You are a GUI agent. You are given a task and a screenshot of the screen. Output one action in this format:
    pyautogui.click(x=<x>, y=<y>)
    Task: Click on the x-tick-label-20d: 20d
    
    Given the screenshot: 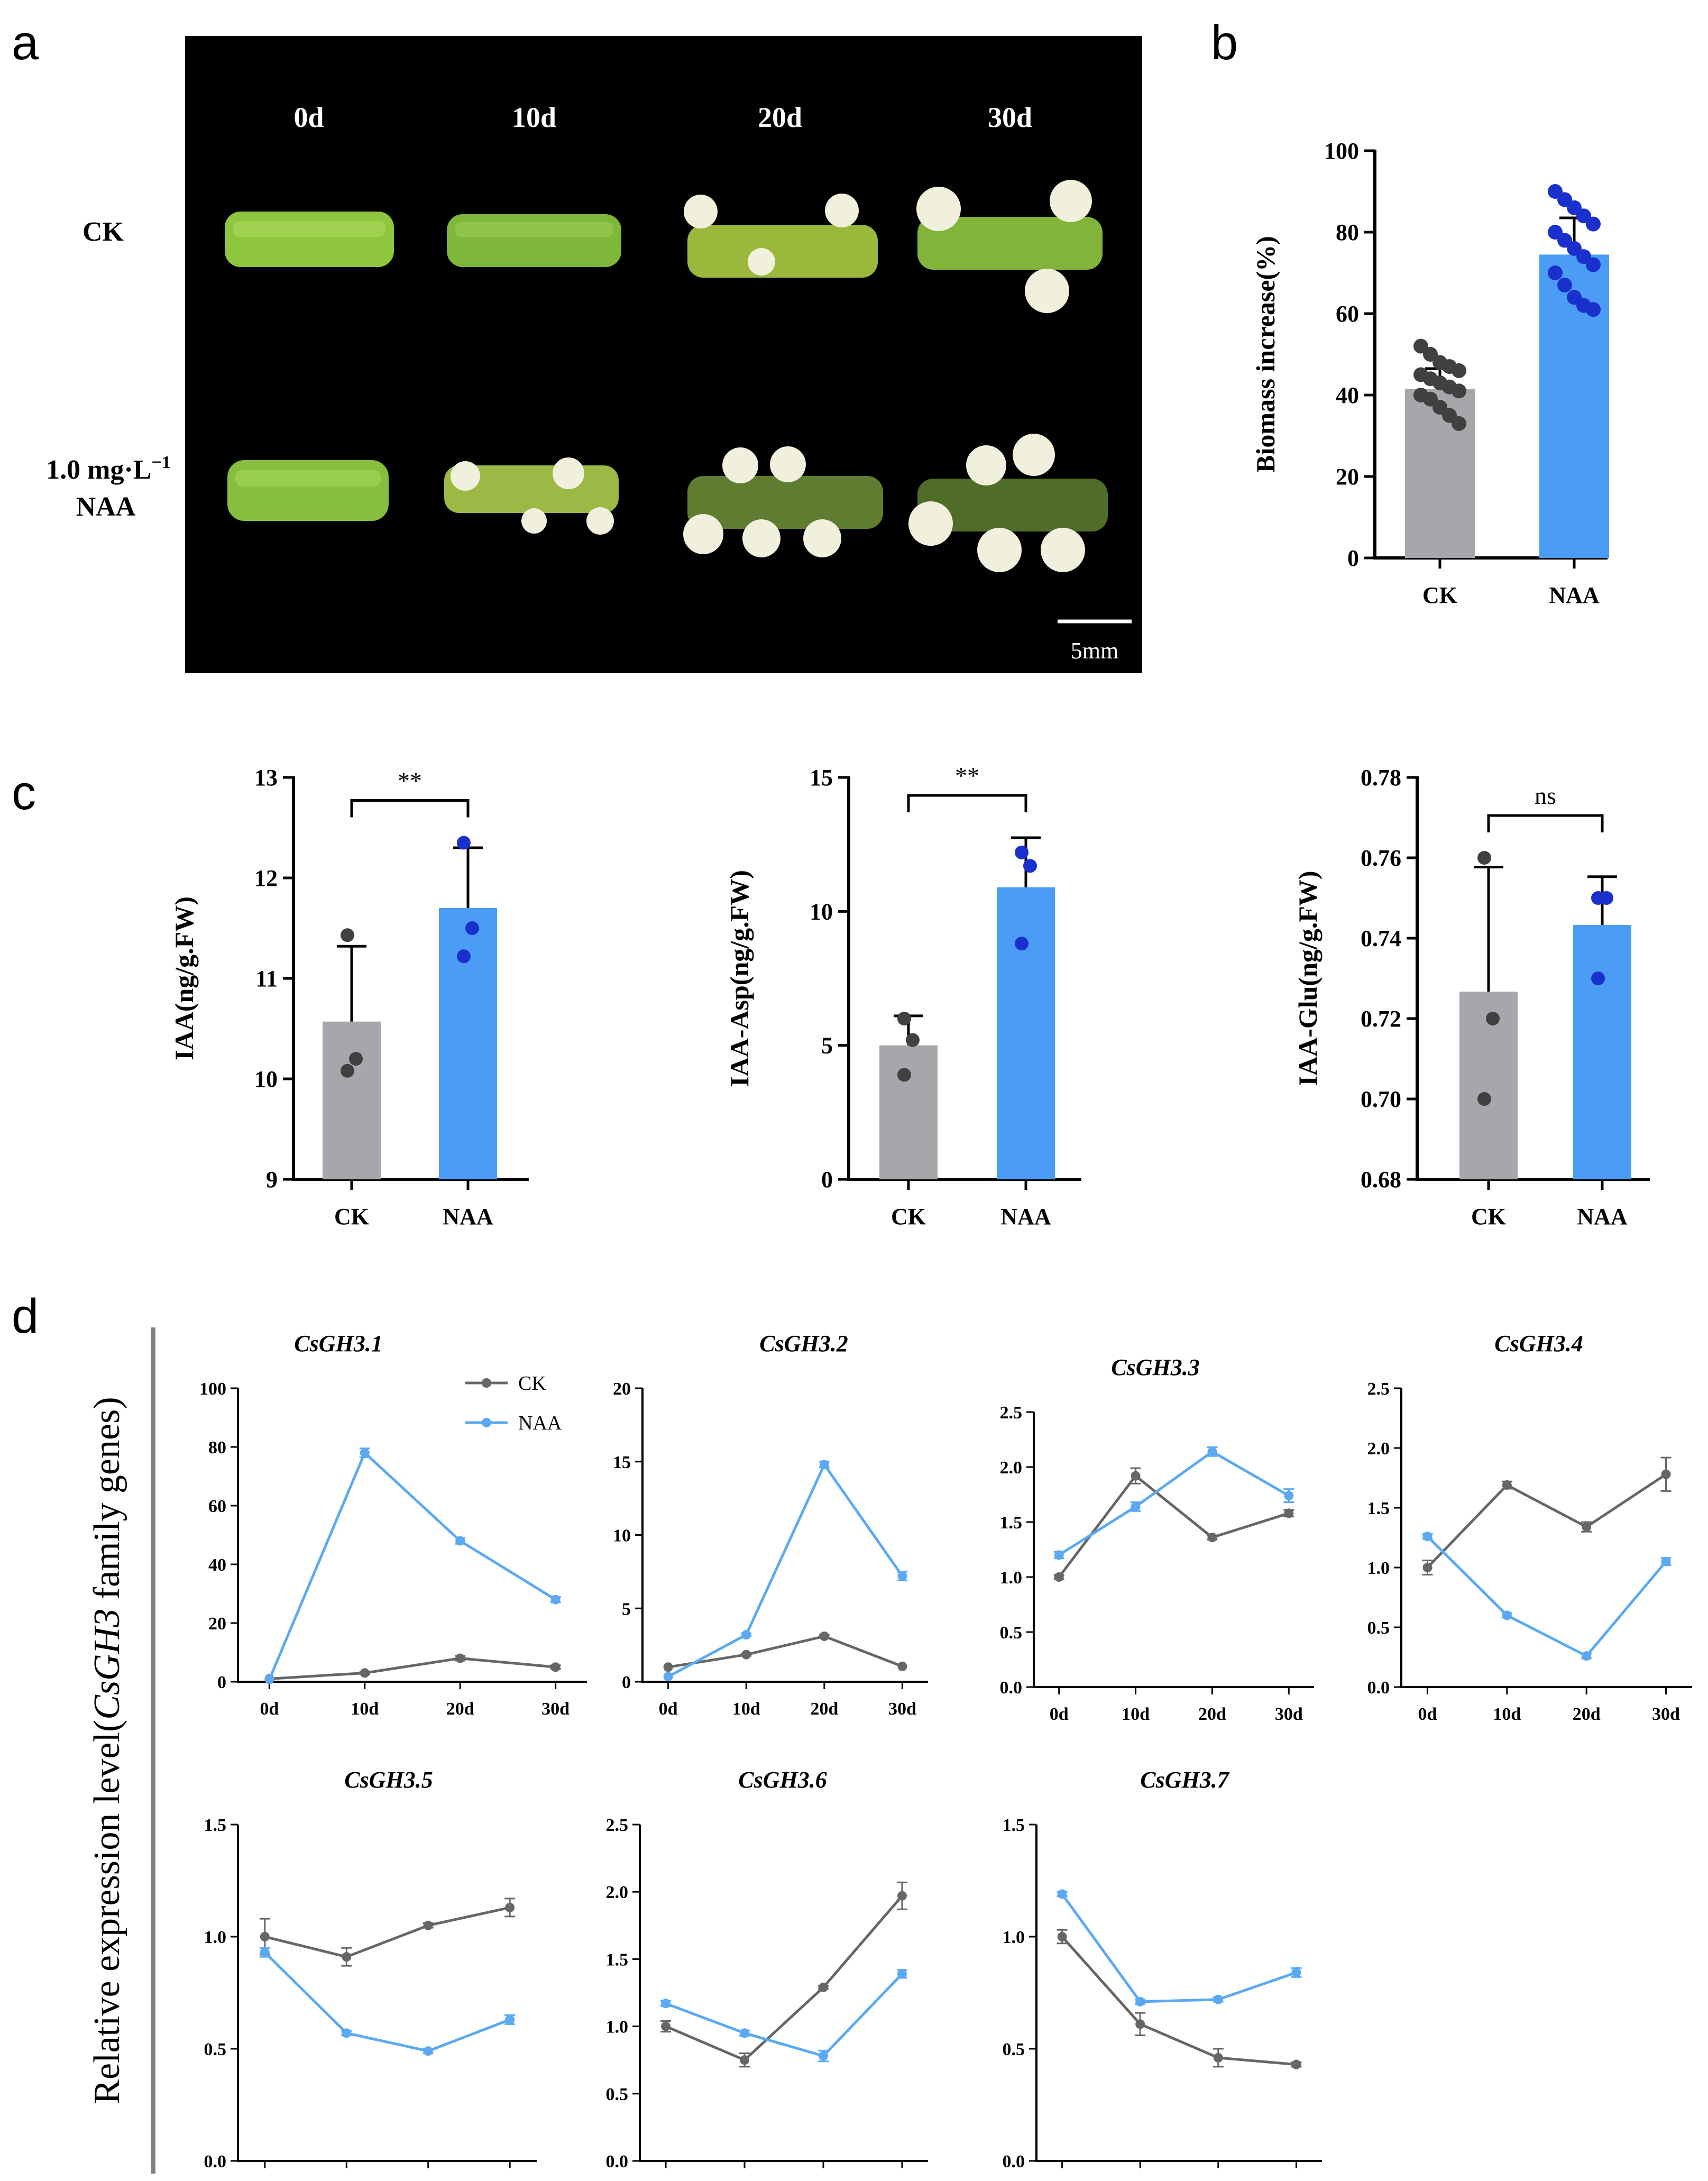 What is the action you would take?
    pyautogui.click(x=1587, y=1714)
    